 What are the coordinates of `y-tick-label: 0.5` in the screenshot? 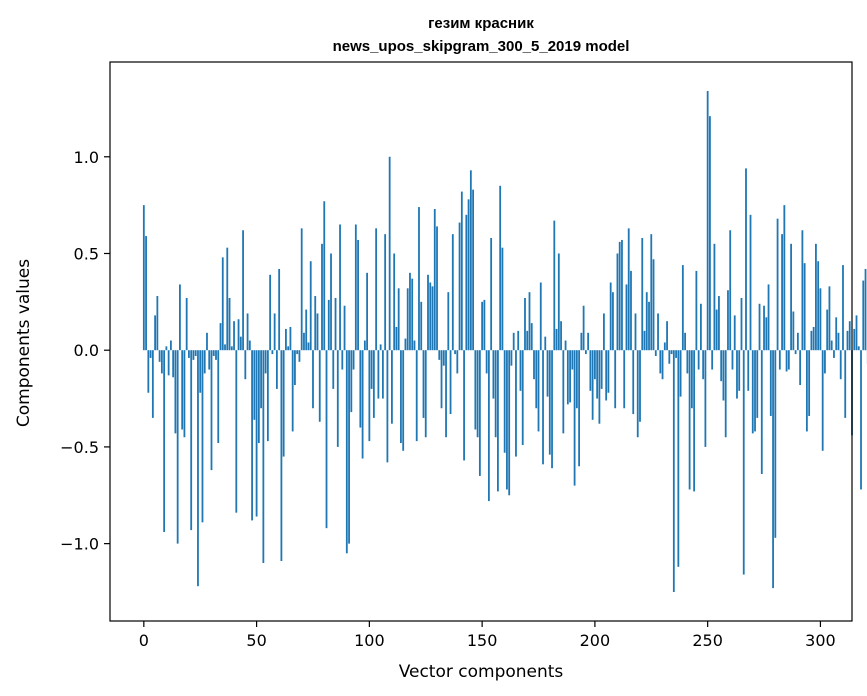 It's located at (86, 253).